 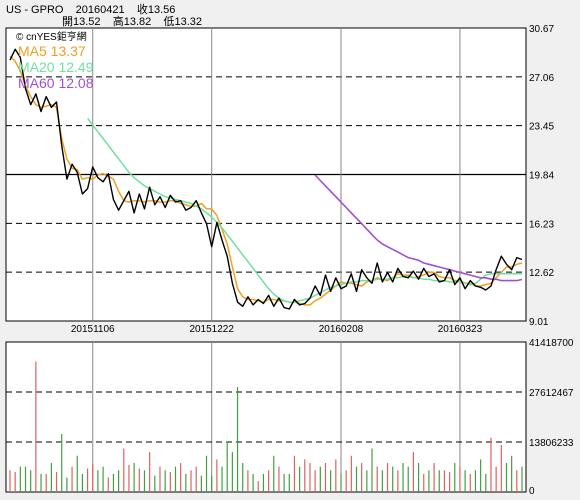 I want to click on legend-ma60: MA60 12.08, so click(x=56, y=83).